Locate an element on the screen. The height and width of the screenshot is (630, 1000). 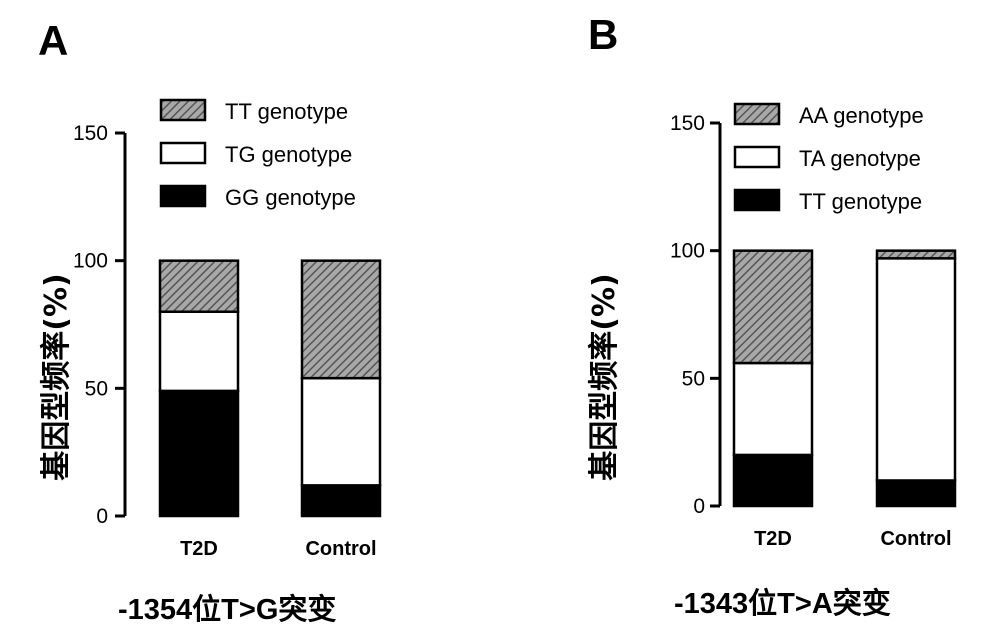
legend-label: TA genotype is located at coordinates (860, 158).